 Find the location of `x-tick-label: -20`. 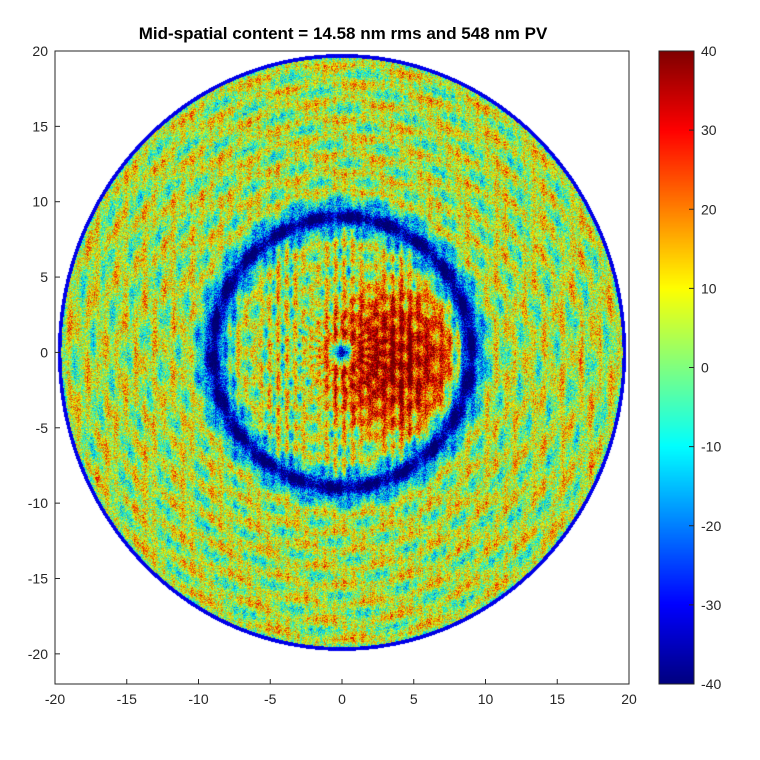

x-tick-label: -20 is located at coordinates (55, 699).